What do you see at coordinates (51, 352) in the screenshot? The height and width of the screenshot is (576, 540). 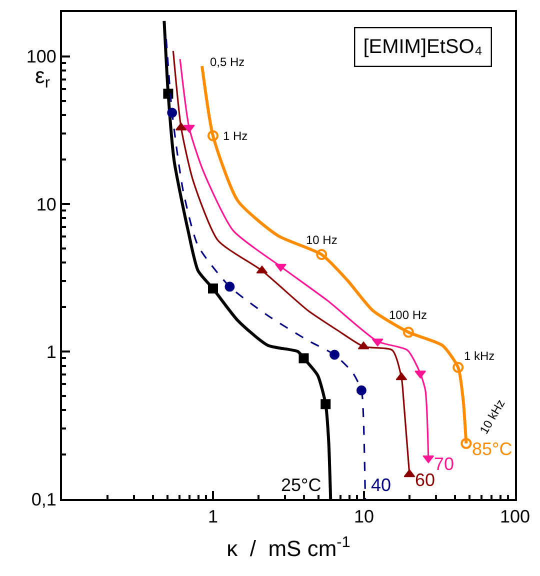 I see `y-tick-label: 1` at bounding box center [51, 352].